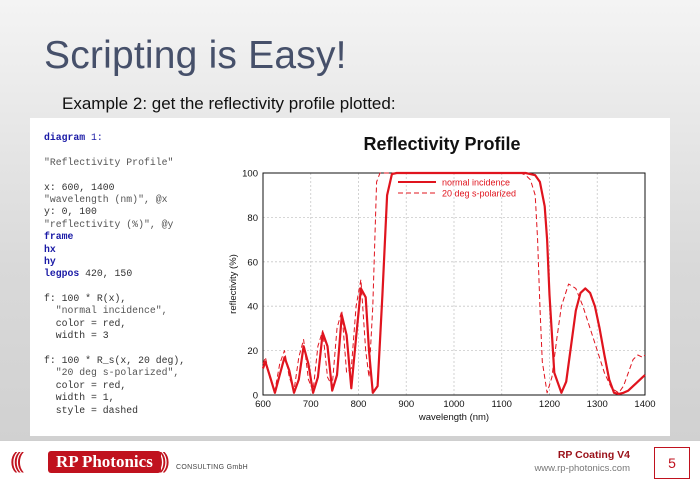 The image size is (700, 486). I want to click on x-tick-label: 1300, so click(597, 404).